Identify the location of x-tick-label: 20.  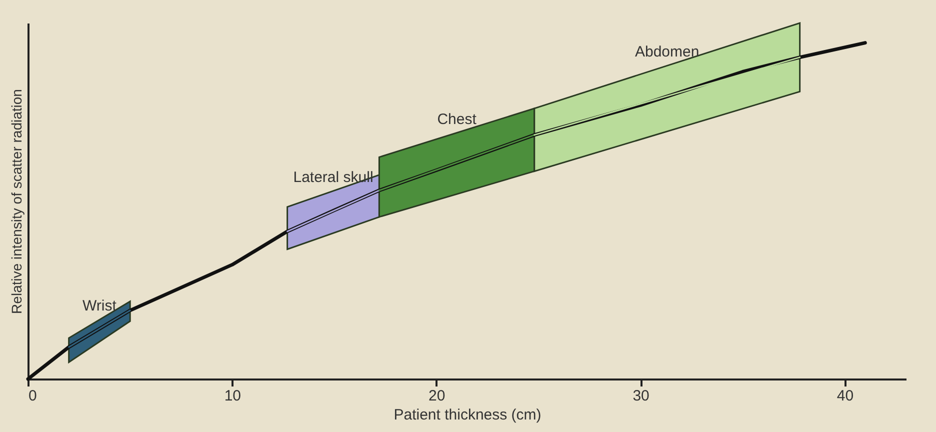
(437, 396).